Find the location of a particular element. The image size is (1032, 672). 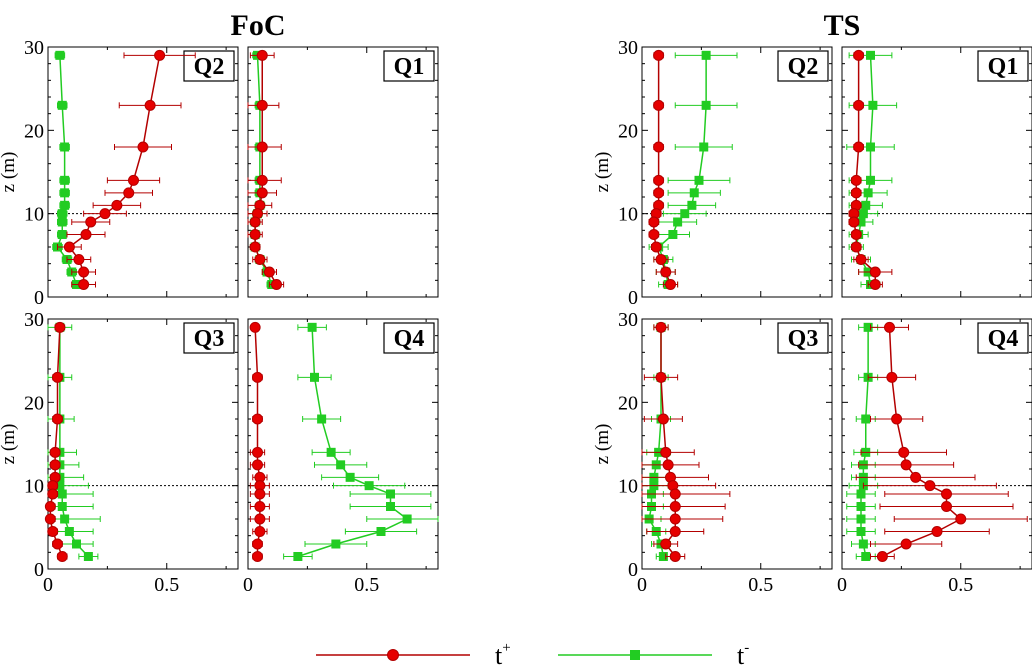

series-line is located at coordinates (114, 170).